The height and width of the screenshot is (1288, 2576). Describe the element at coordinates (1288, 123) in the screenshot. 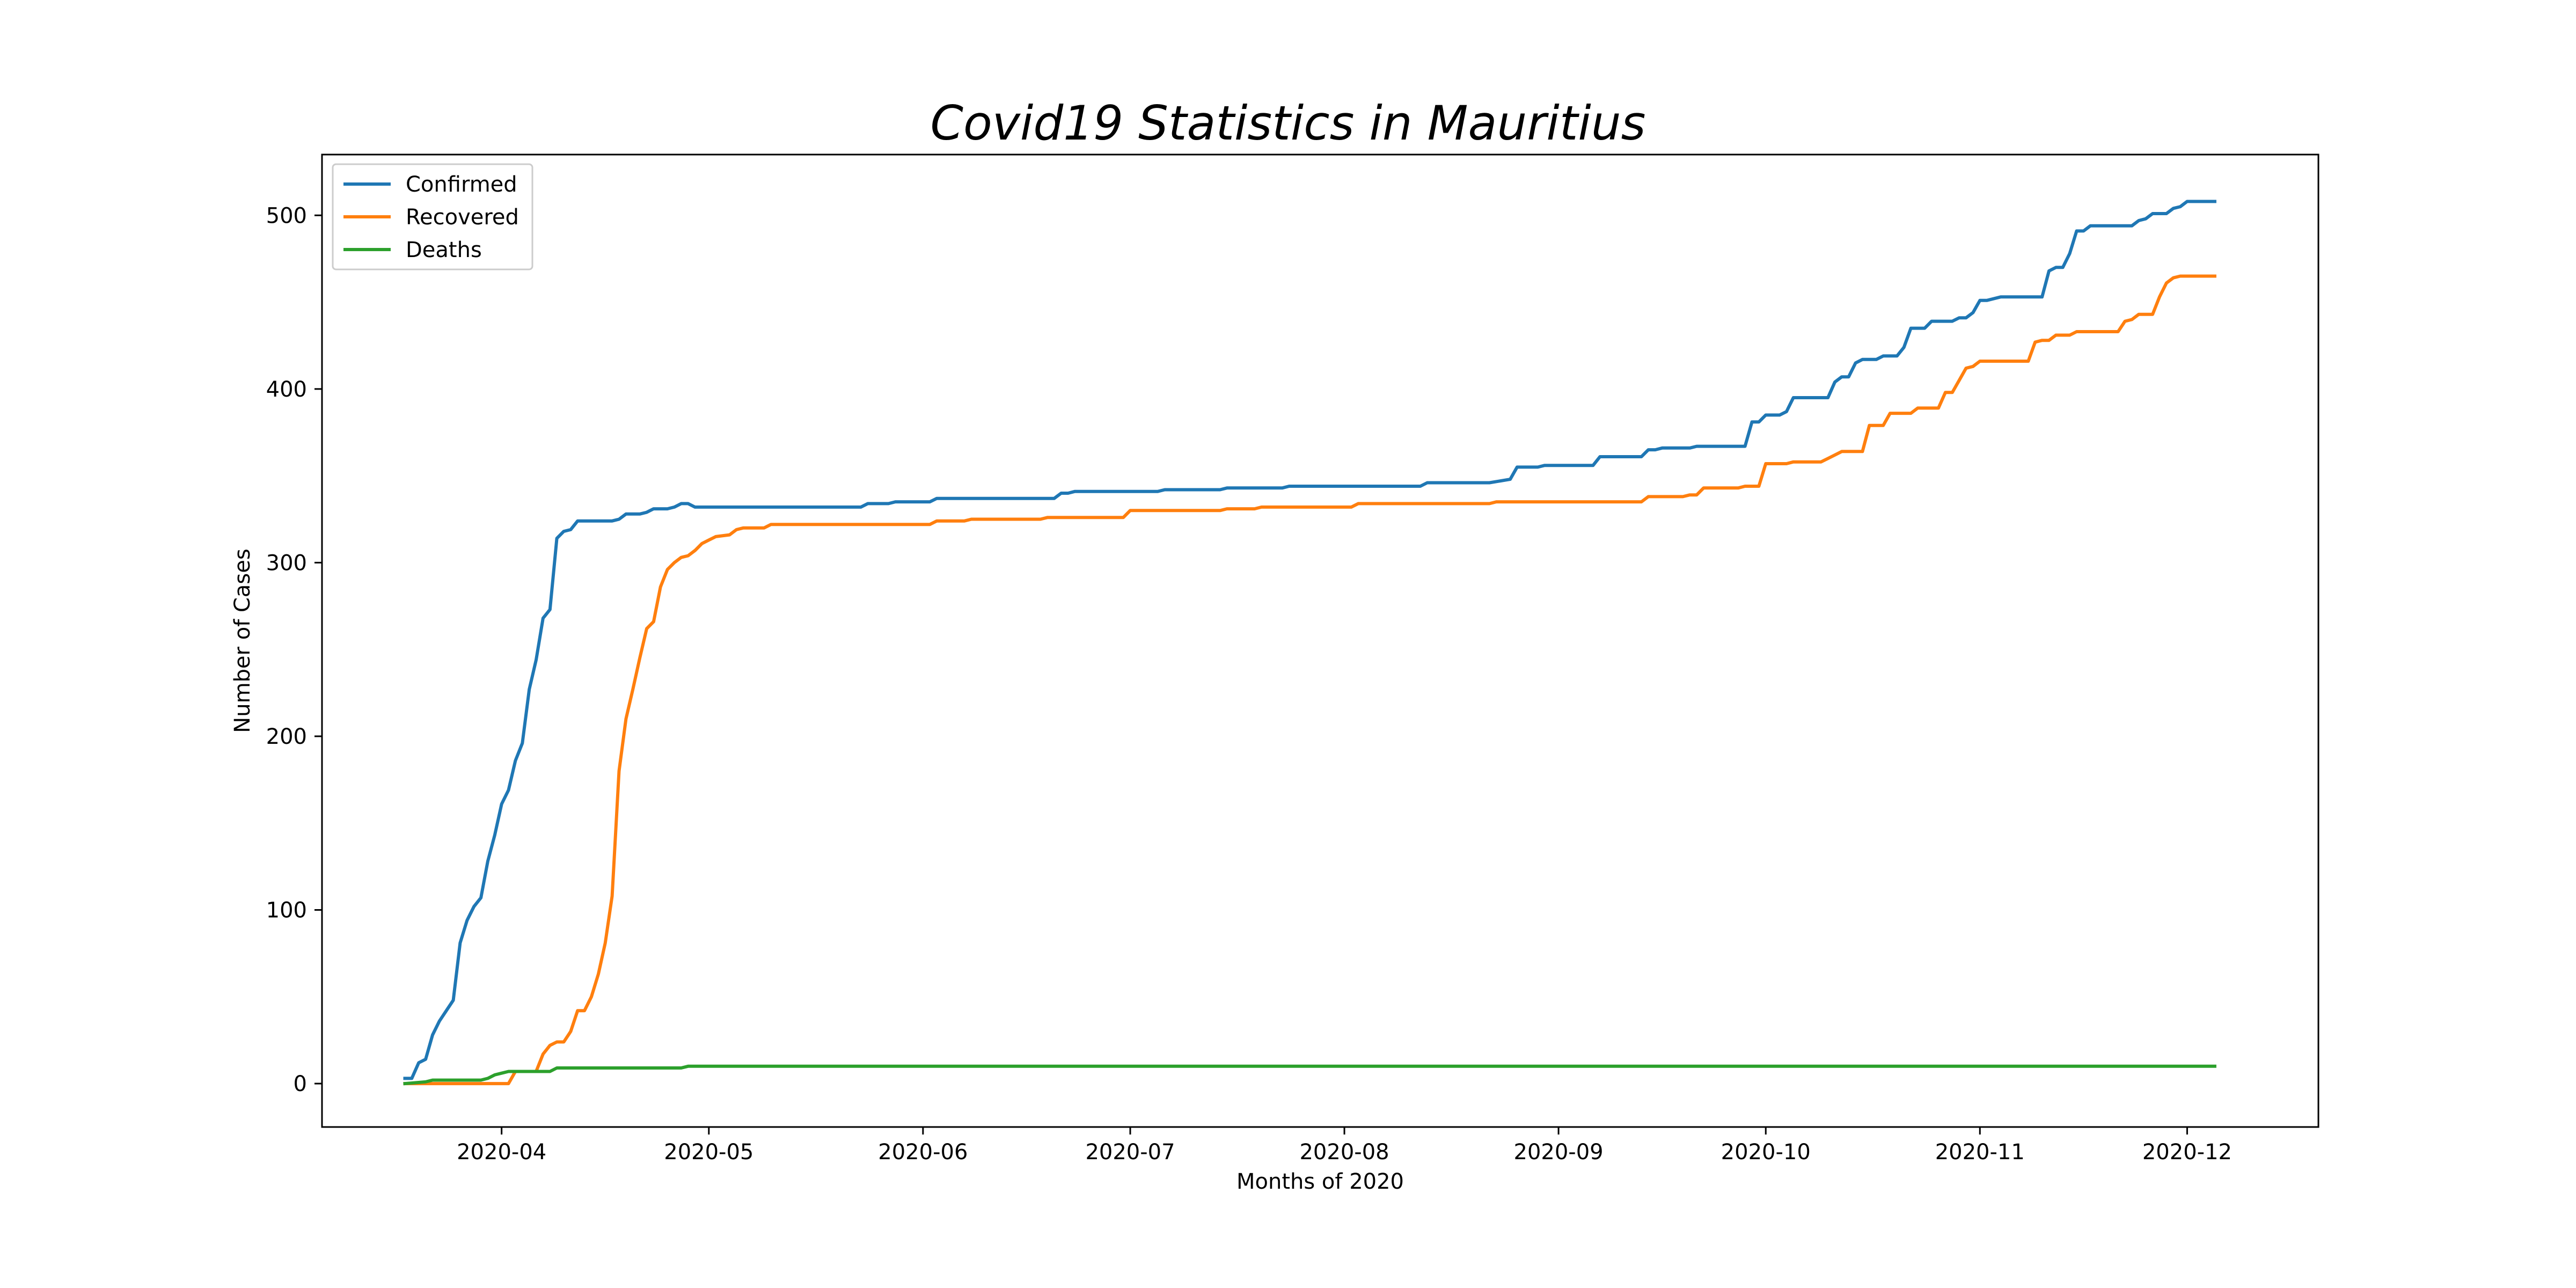

I see `chart-title: Covid19 Statistics in Mauritius` at that location.